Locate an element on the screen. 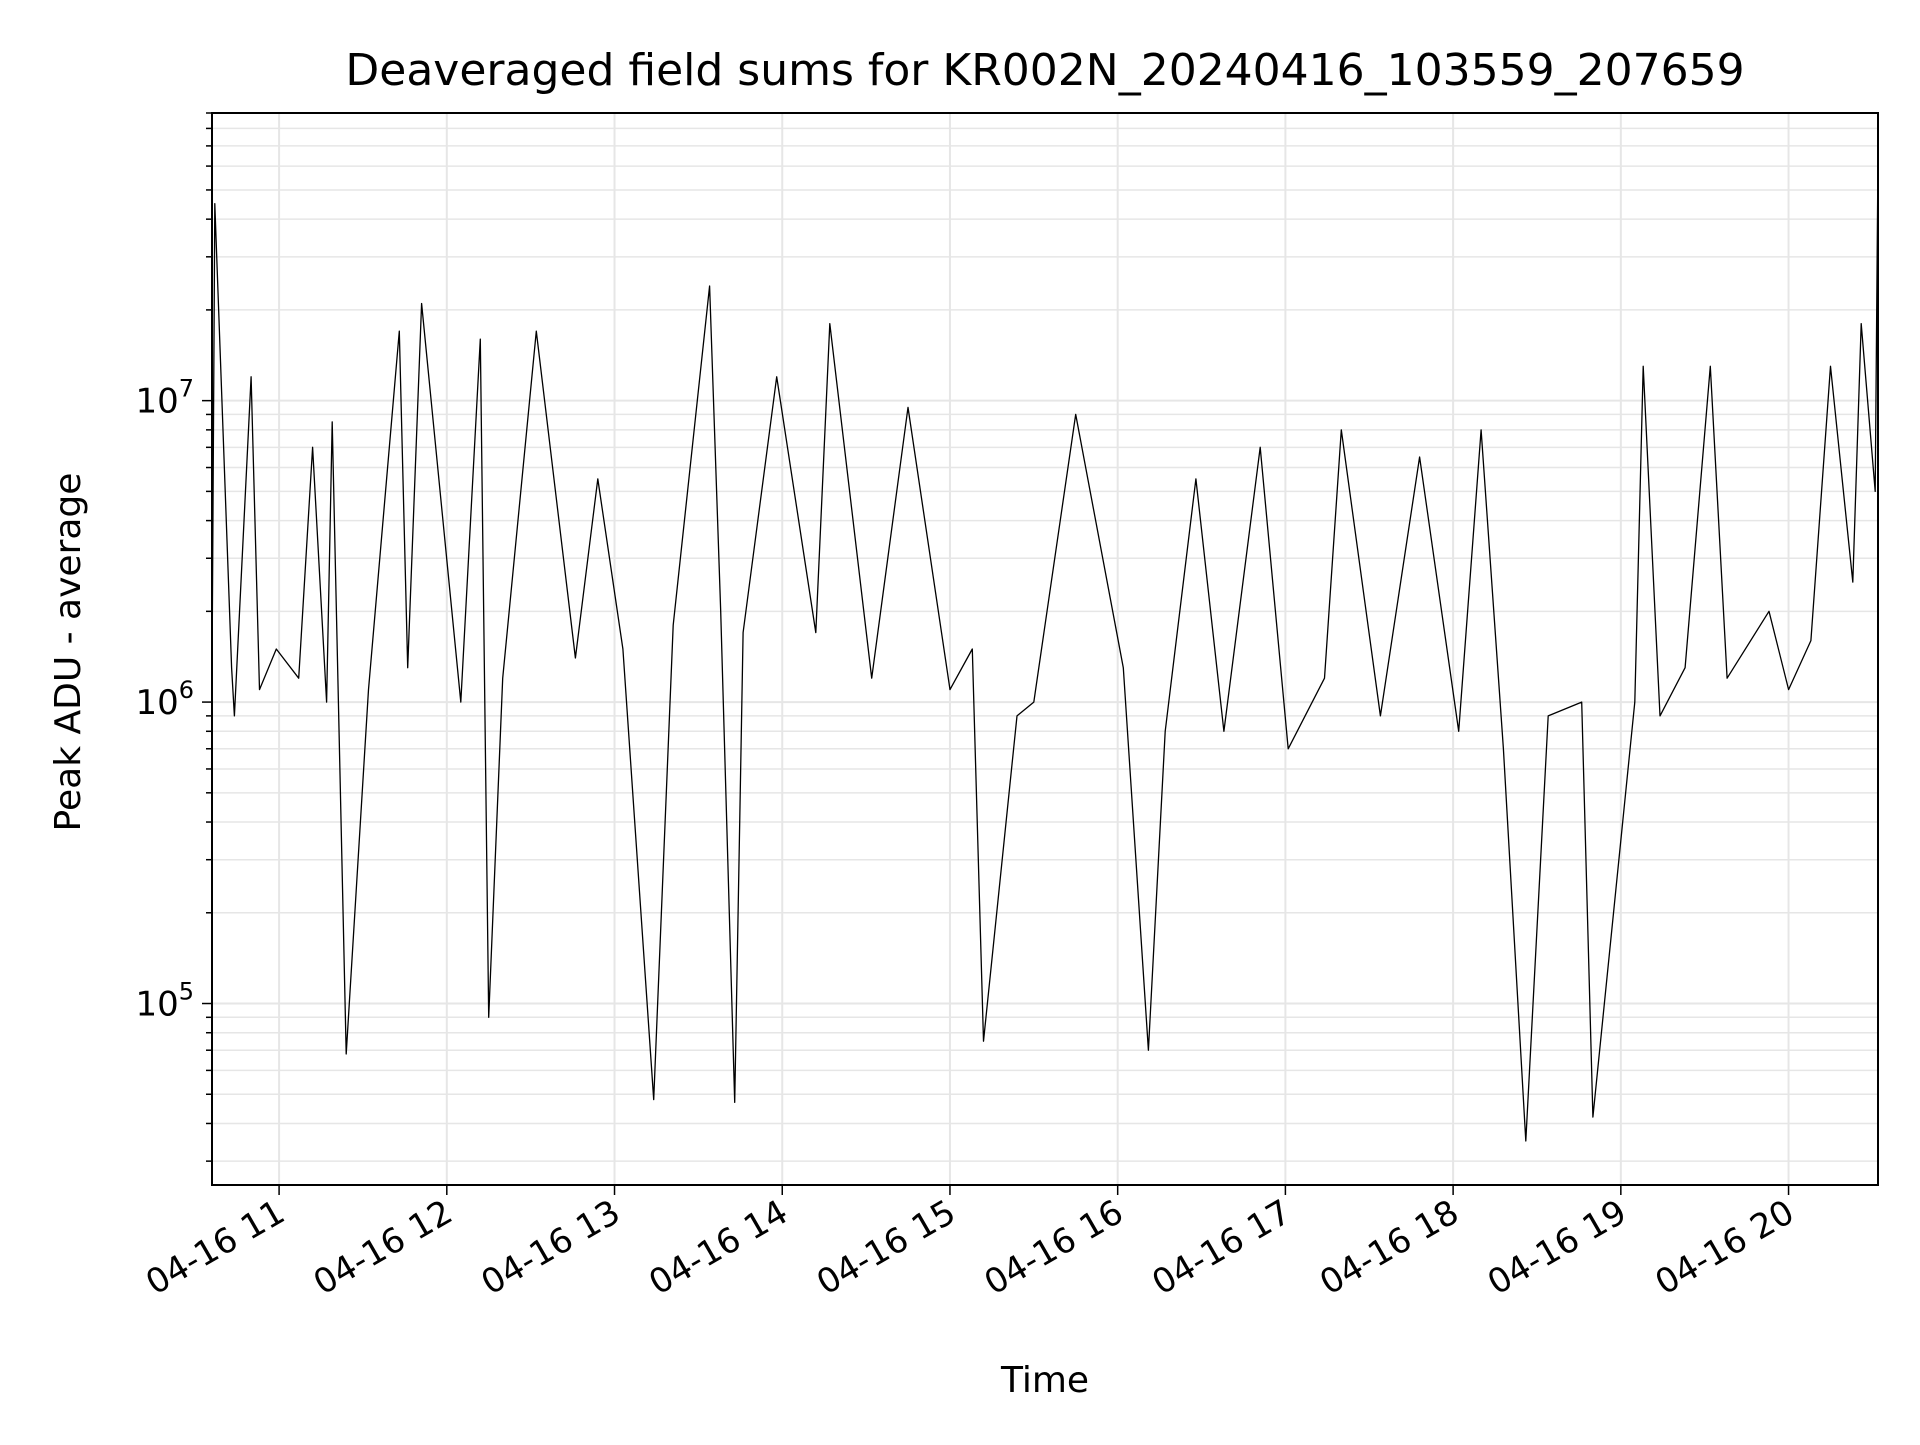  y-tick-exponent: 5 is located at coordinates (186, 992).